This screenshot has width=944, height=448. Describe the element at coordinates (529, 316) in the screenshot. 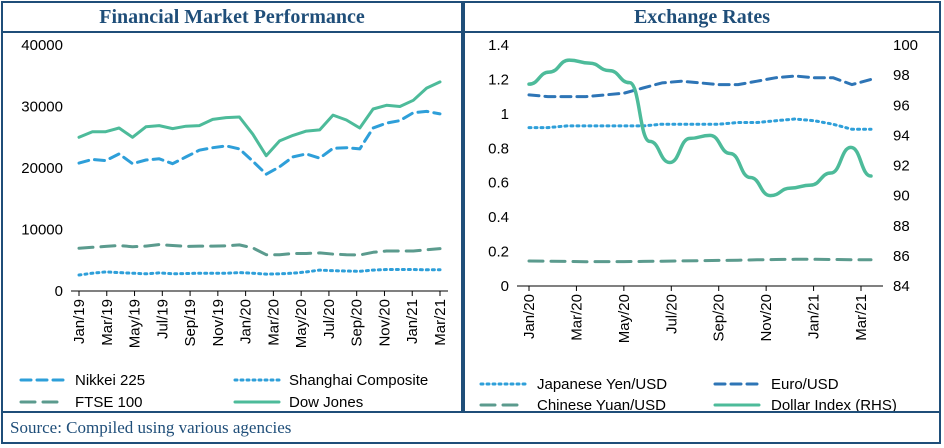

I see `x-tick-label-0: Jan/20` at that location.